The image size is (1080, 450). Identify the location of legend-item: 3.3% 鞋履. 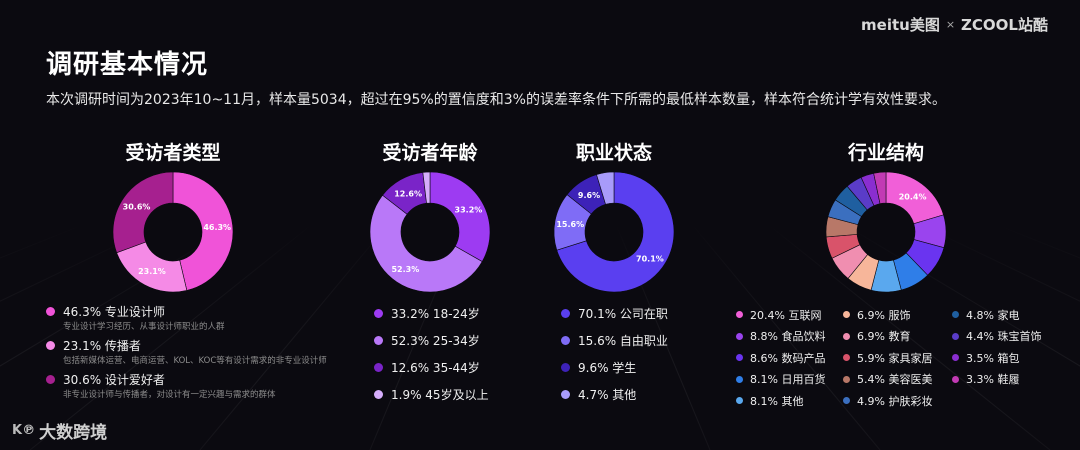
(1002, 380).